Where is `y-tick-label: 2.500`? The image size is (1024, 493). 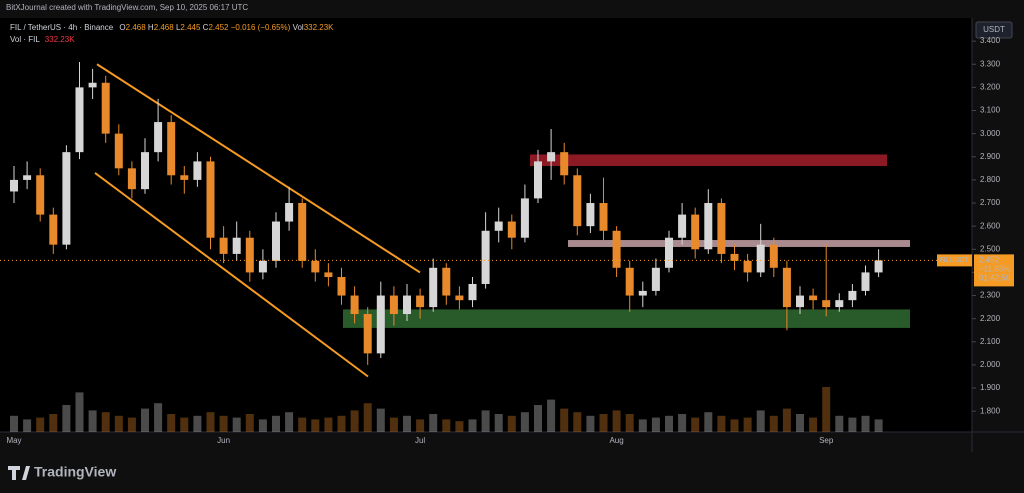
y-tick-label: 2.500 is located at coordinates (990, 248).